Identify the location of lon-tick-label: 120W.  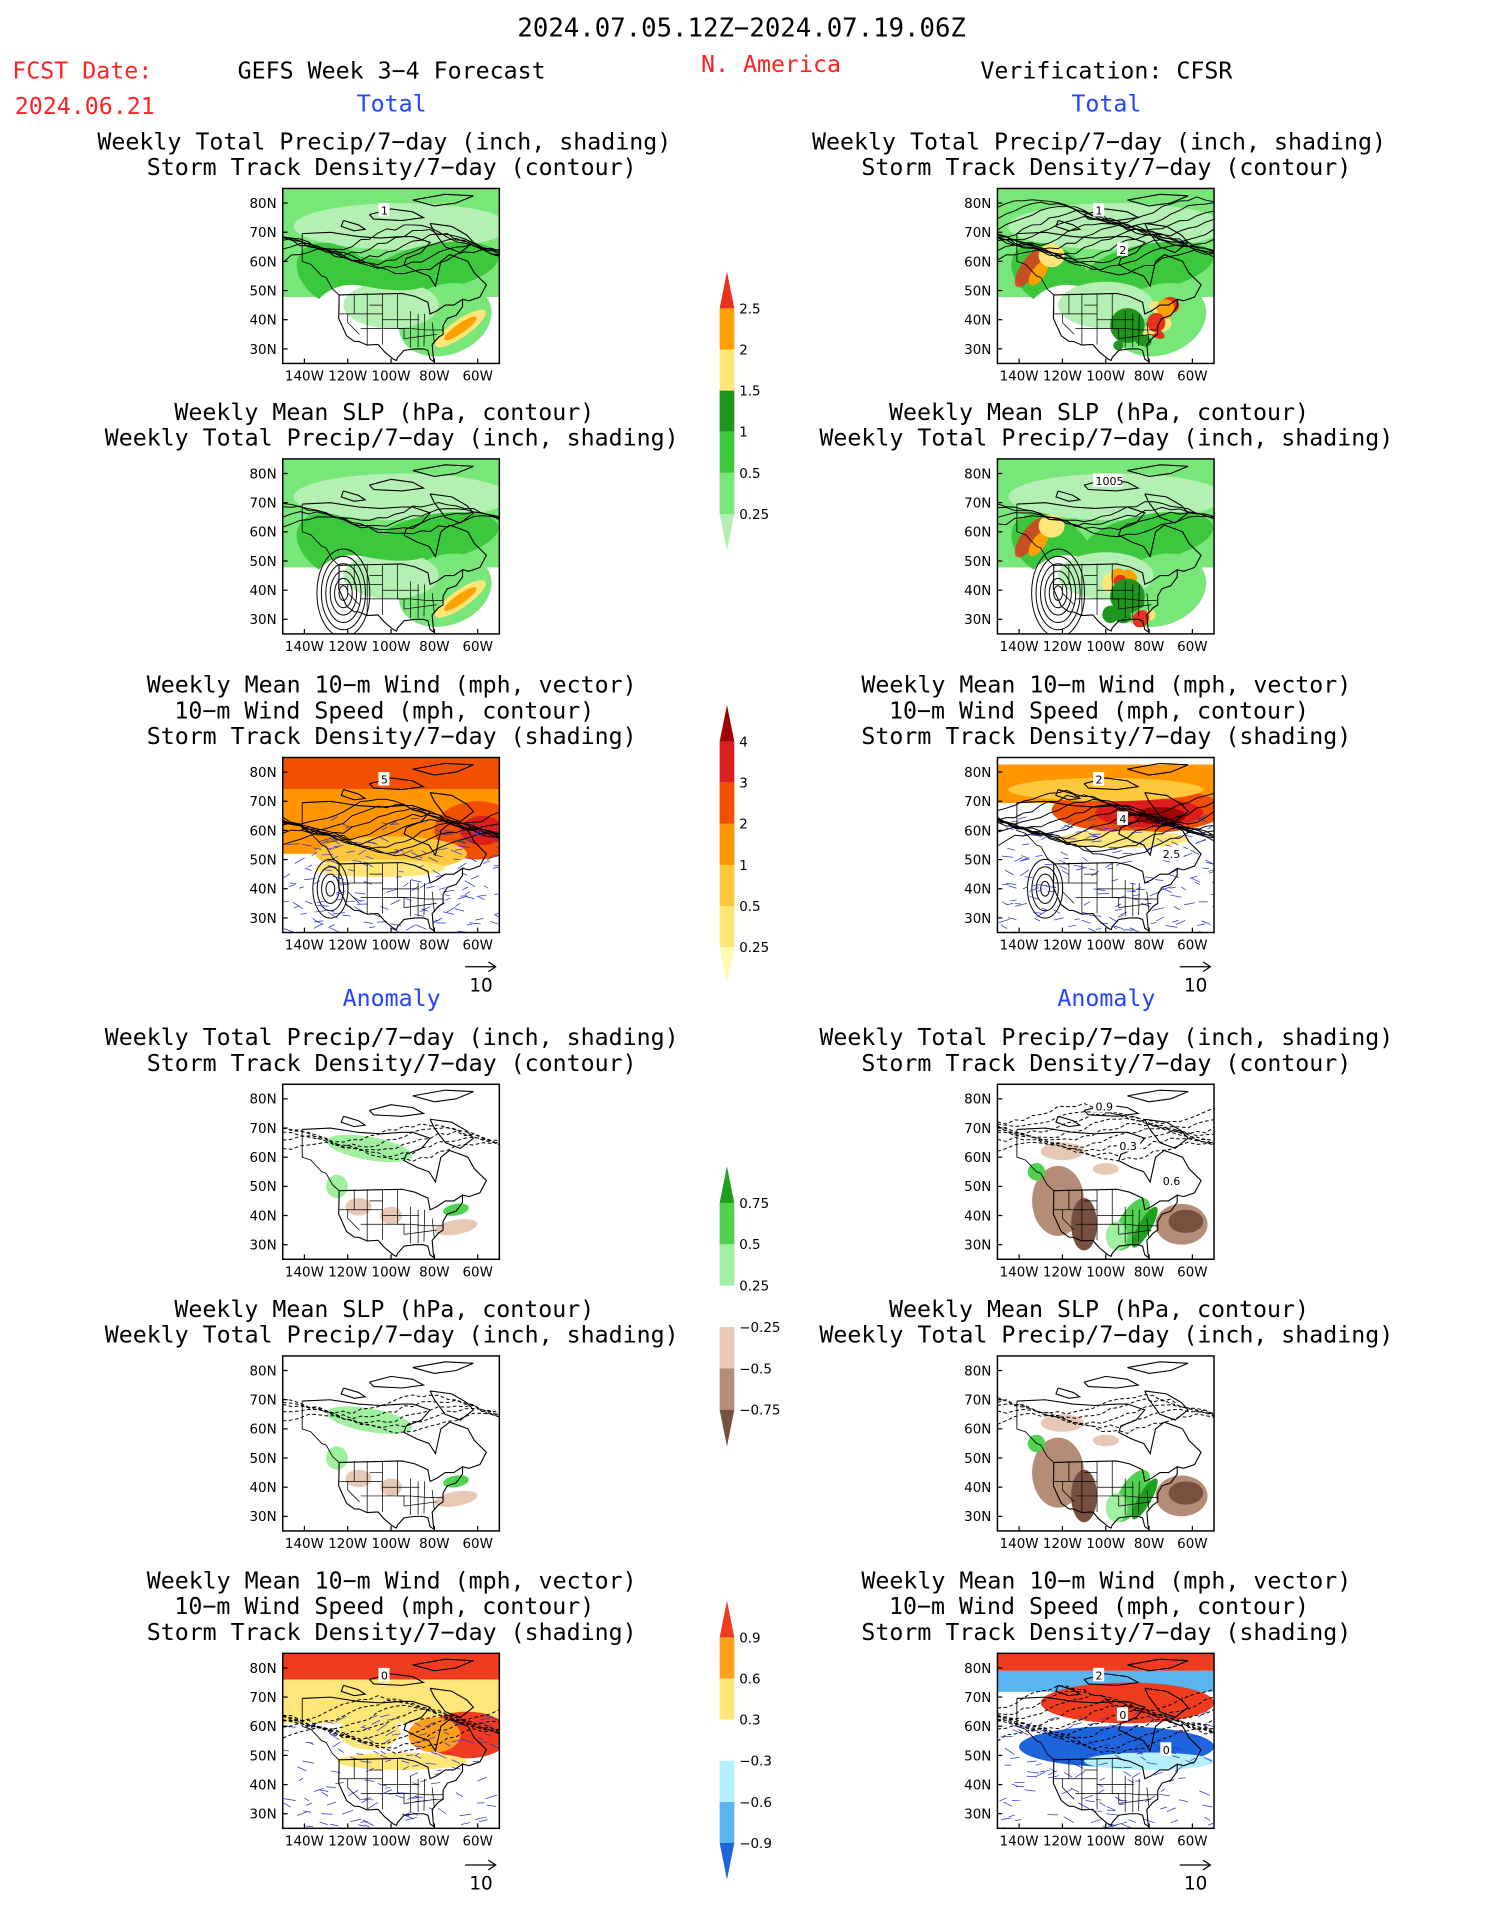
(1062, 1544).